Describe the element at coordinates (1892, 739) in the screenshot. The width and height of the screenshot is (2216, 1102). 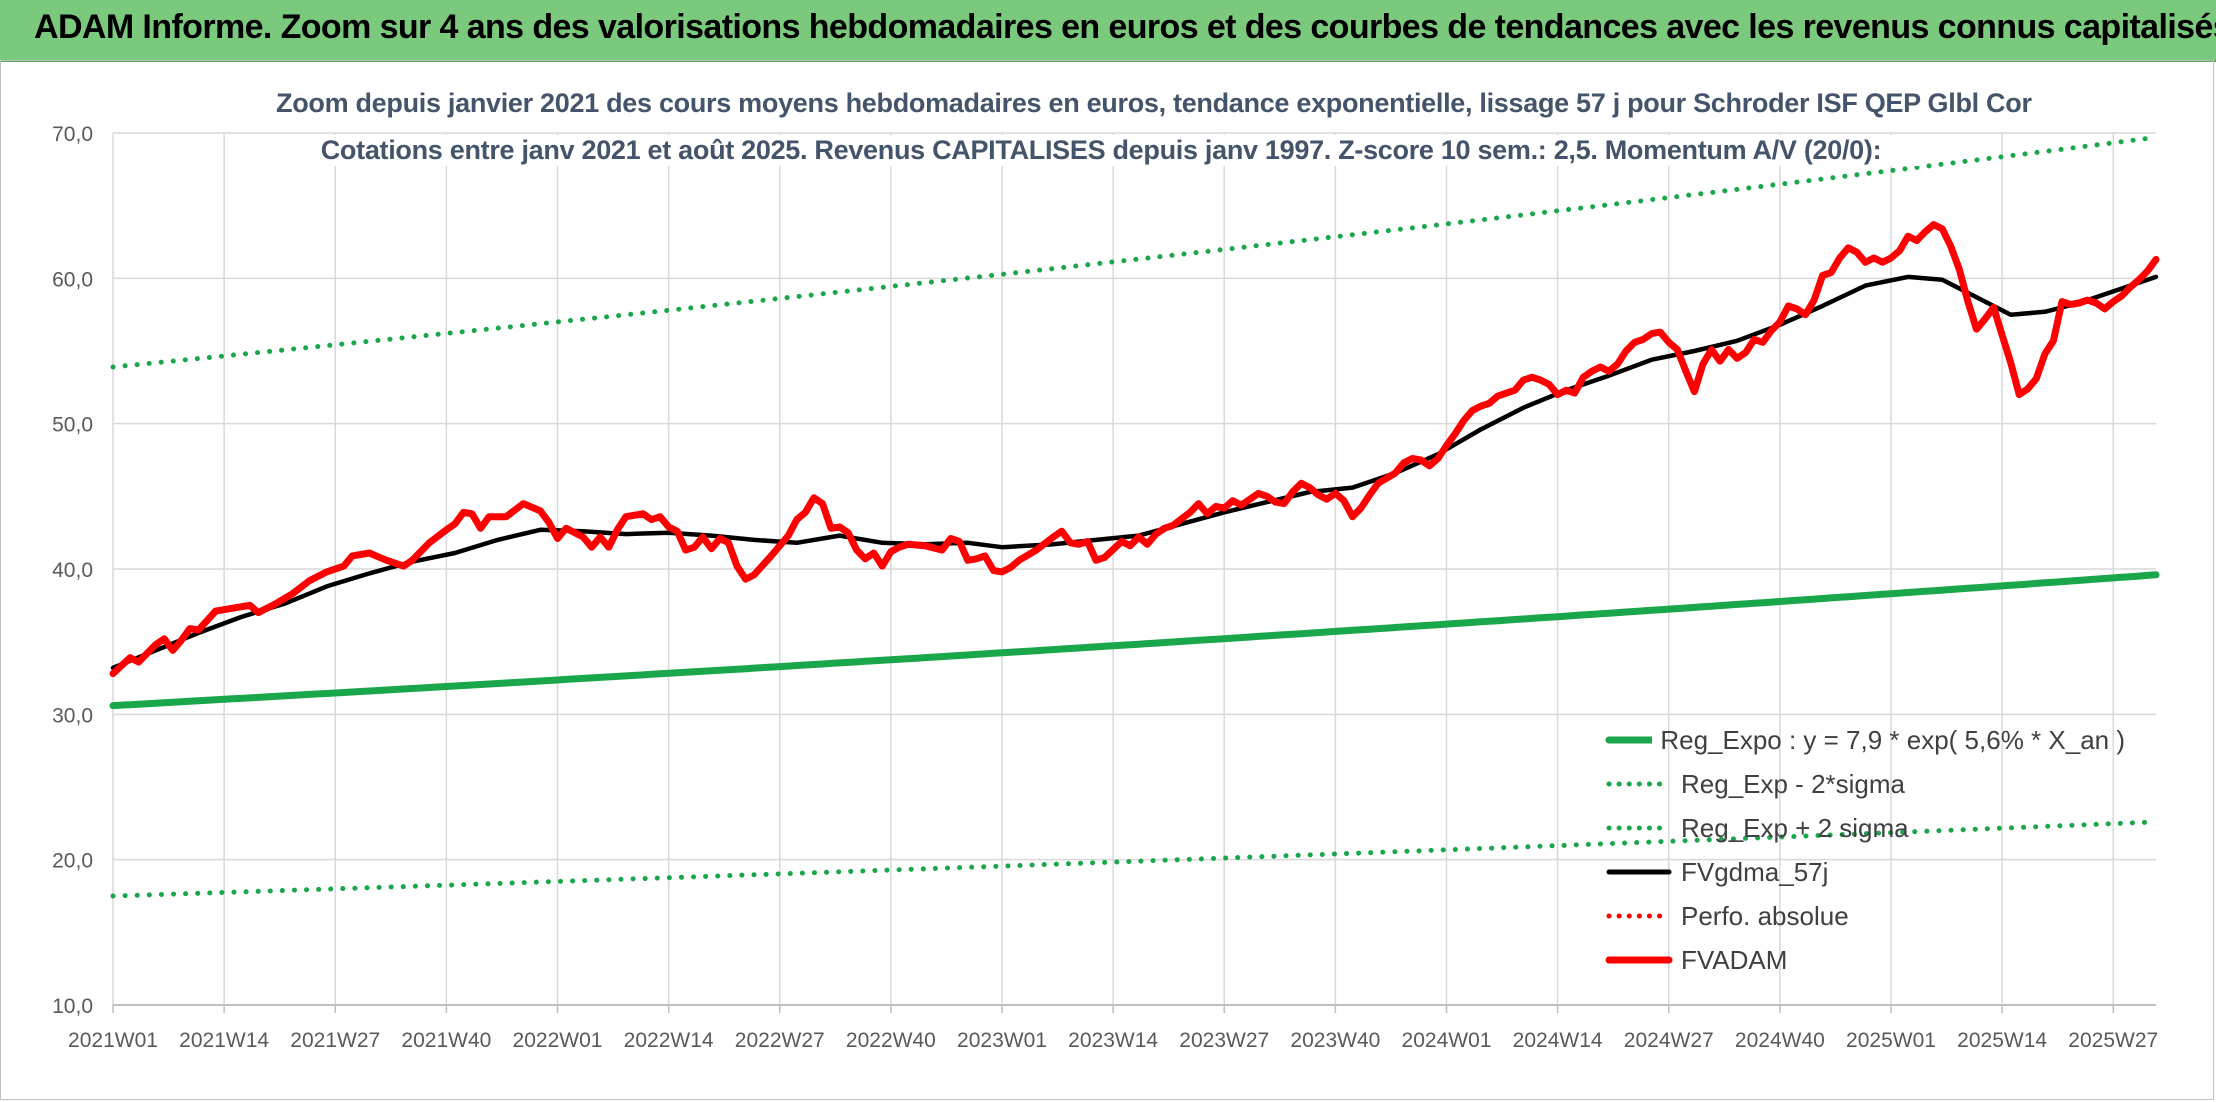
I see `legend-label: Reg_Expo : y = 7,9 * exp( 5,6% * X_an )` at that location.